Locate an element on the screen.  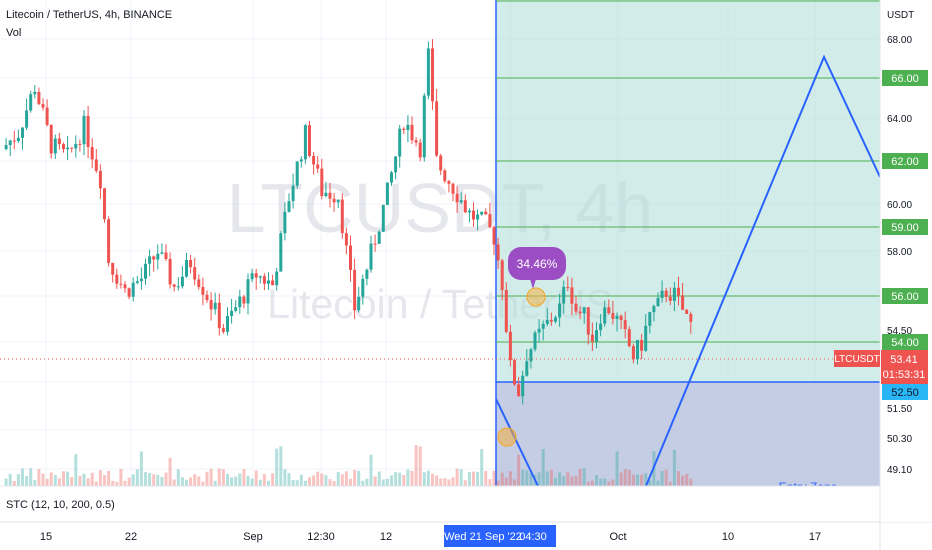
price-axis is located at coordinates (906, 261).